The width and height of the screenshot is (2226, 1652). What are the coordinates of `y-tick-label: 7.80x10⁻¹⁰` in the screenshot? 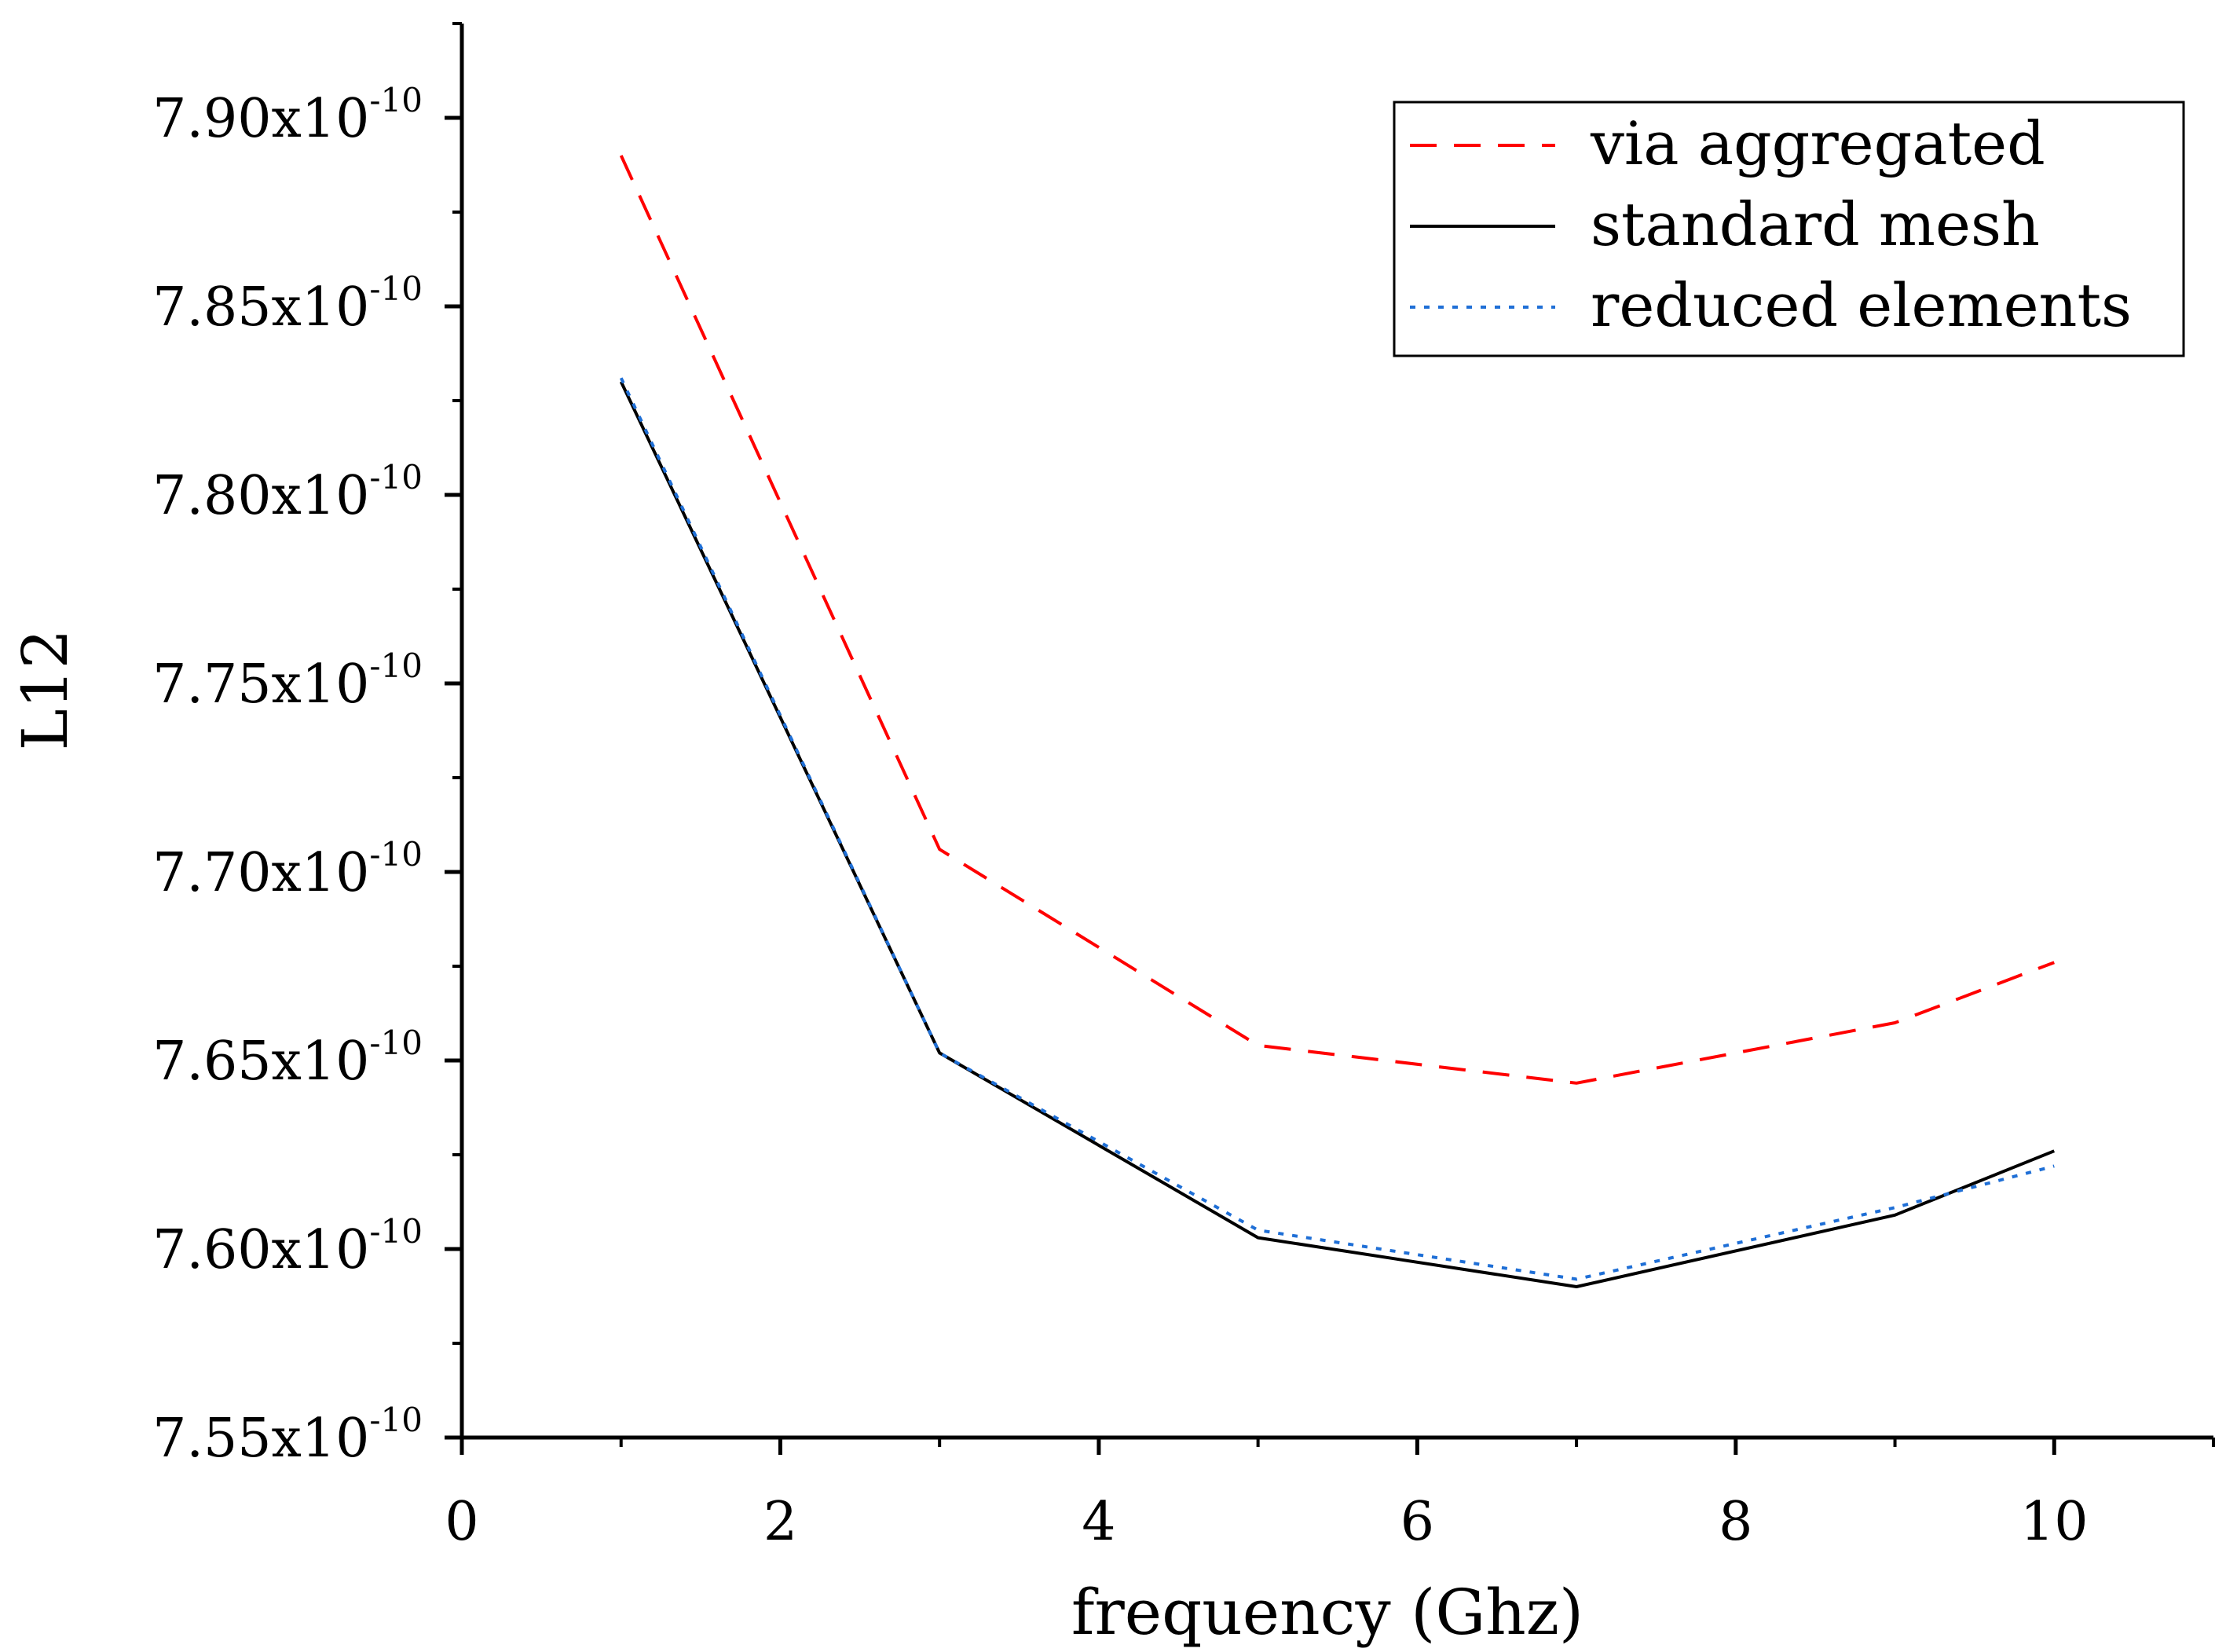 It's located at (287, 492).